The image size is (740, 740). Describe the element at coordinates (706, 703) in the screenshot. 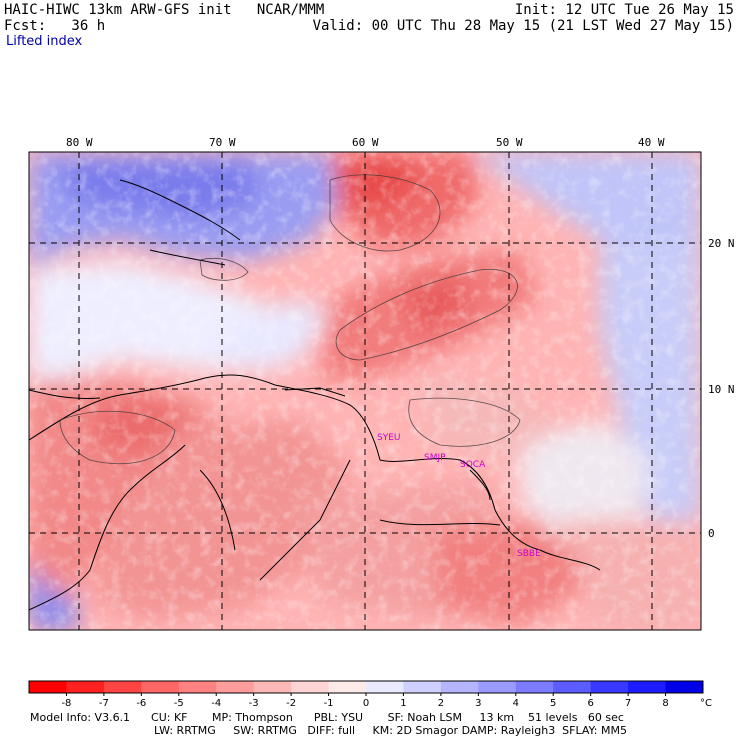

I see `colorbar-unit: °C` at that location.